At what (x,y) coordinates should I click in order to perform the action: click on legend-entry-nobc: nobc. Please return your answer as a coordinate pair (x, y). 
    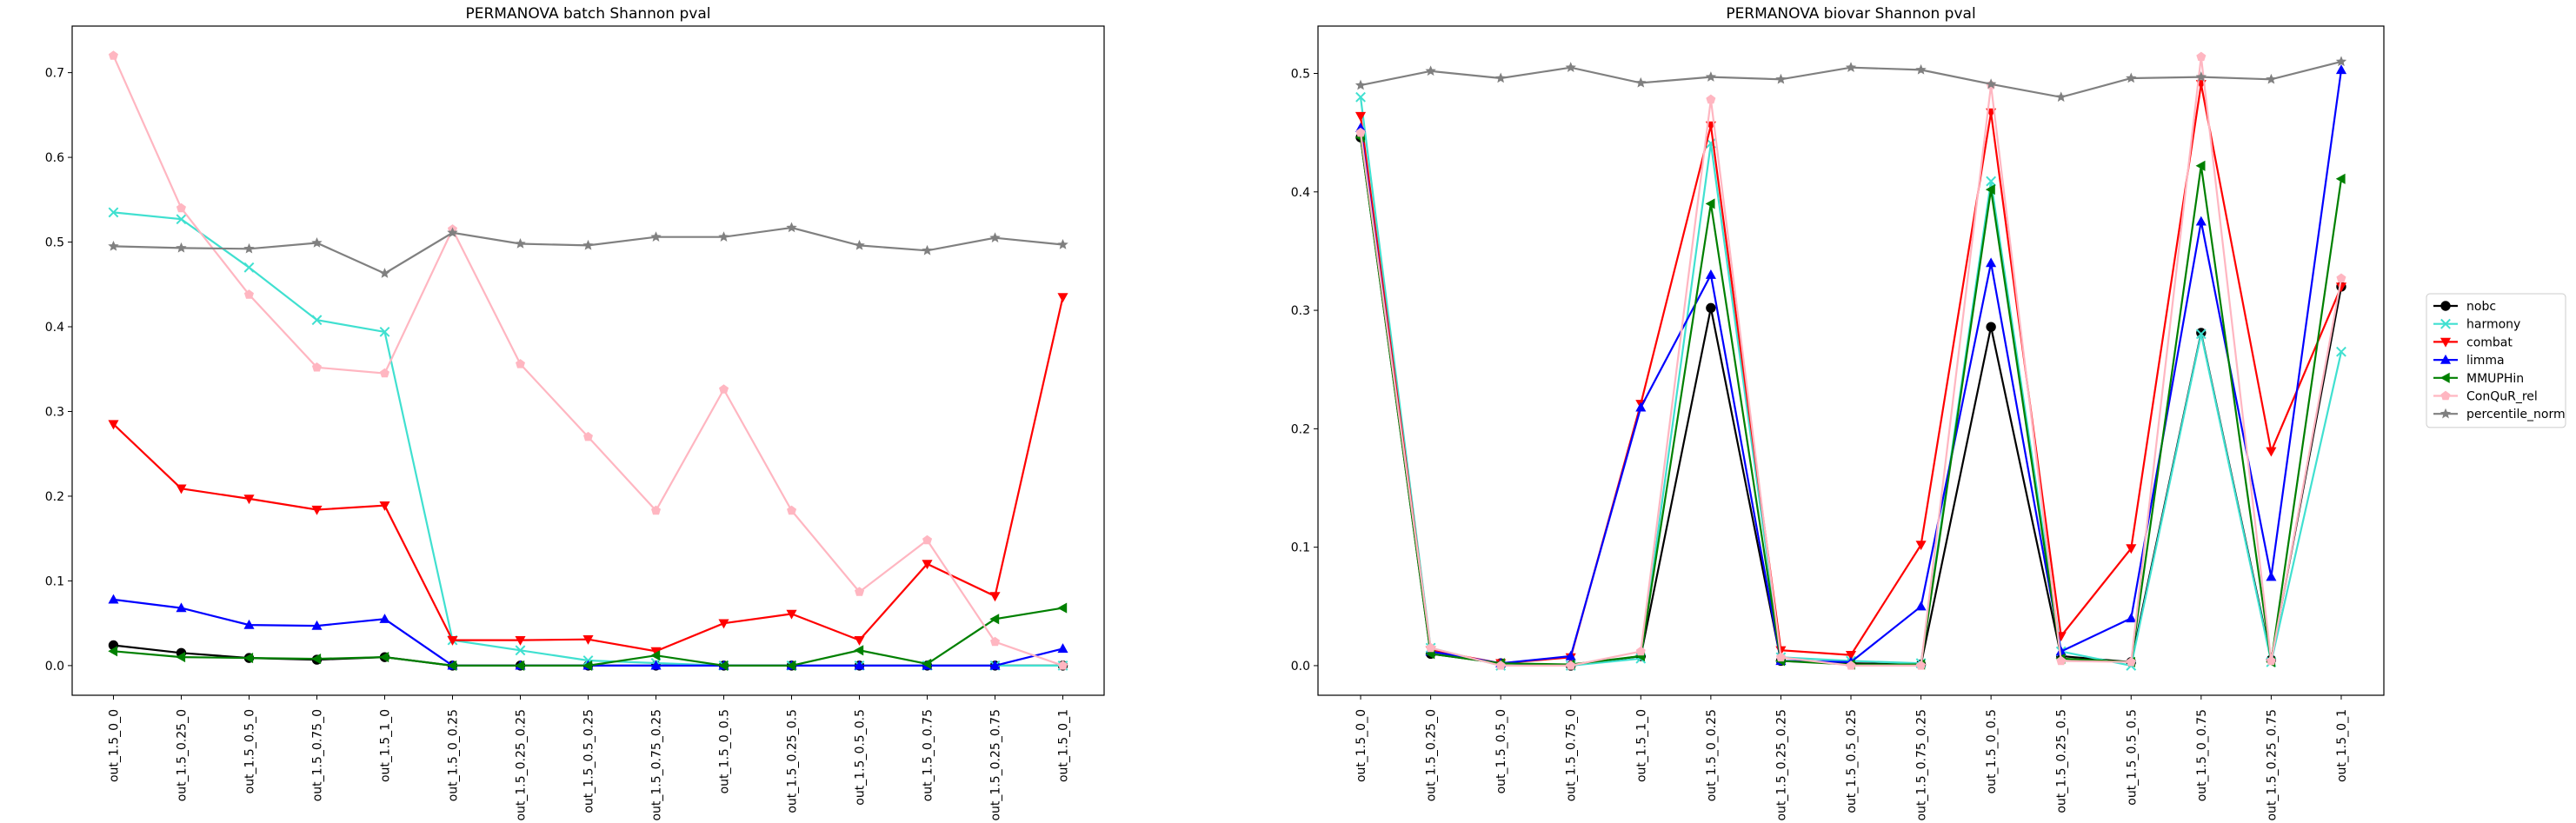
    Looking at the image, I should click on (2464, 307).